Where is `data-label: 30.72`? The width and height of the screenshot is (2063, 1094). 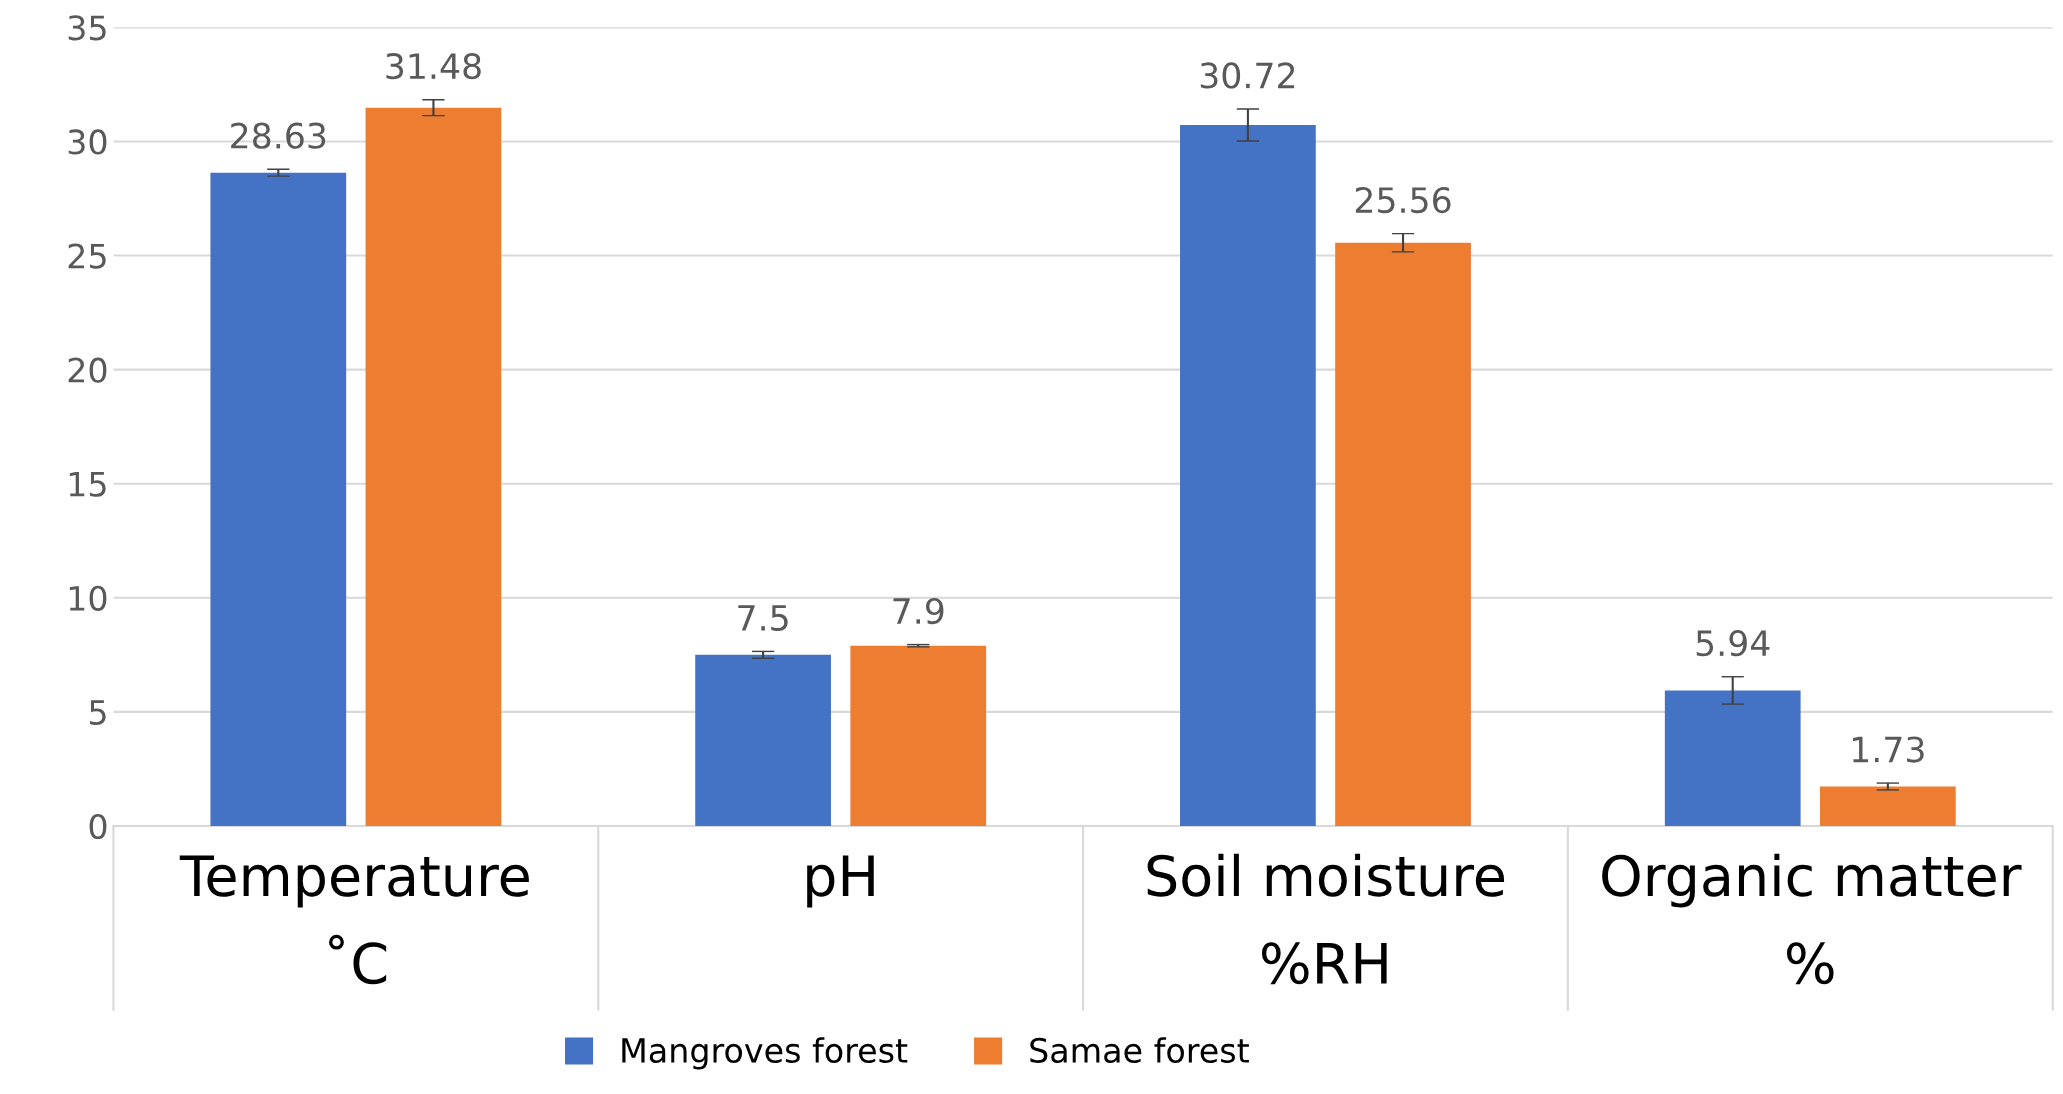 data-label: 30.72 is located at coordinates (1247, 75).